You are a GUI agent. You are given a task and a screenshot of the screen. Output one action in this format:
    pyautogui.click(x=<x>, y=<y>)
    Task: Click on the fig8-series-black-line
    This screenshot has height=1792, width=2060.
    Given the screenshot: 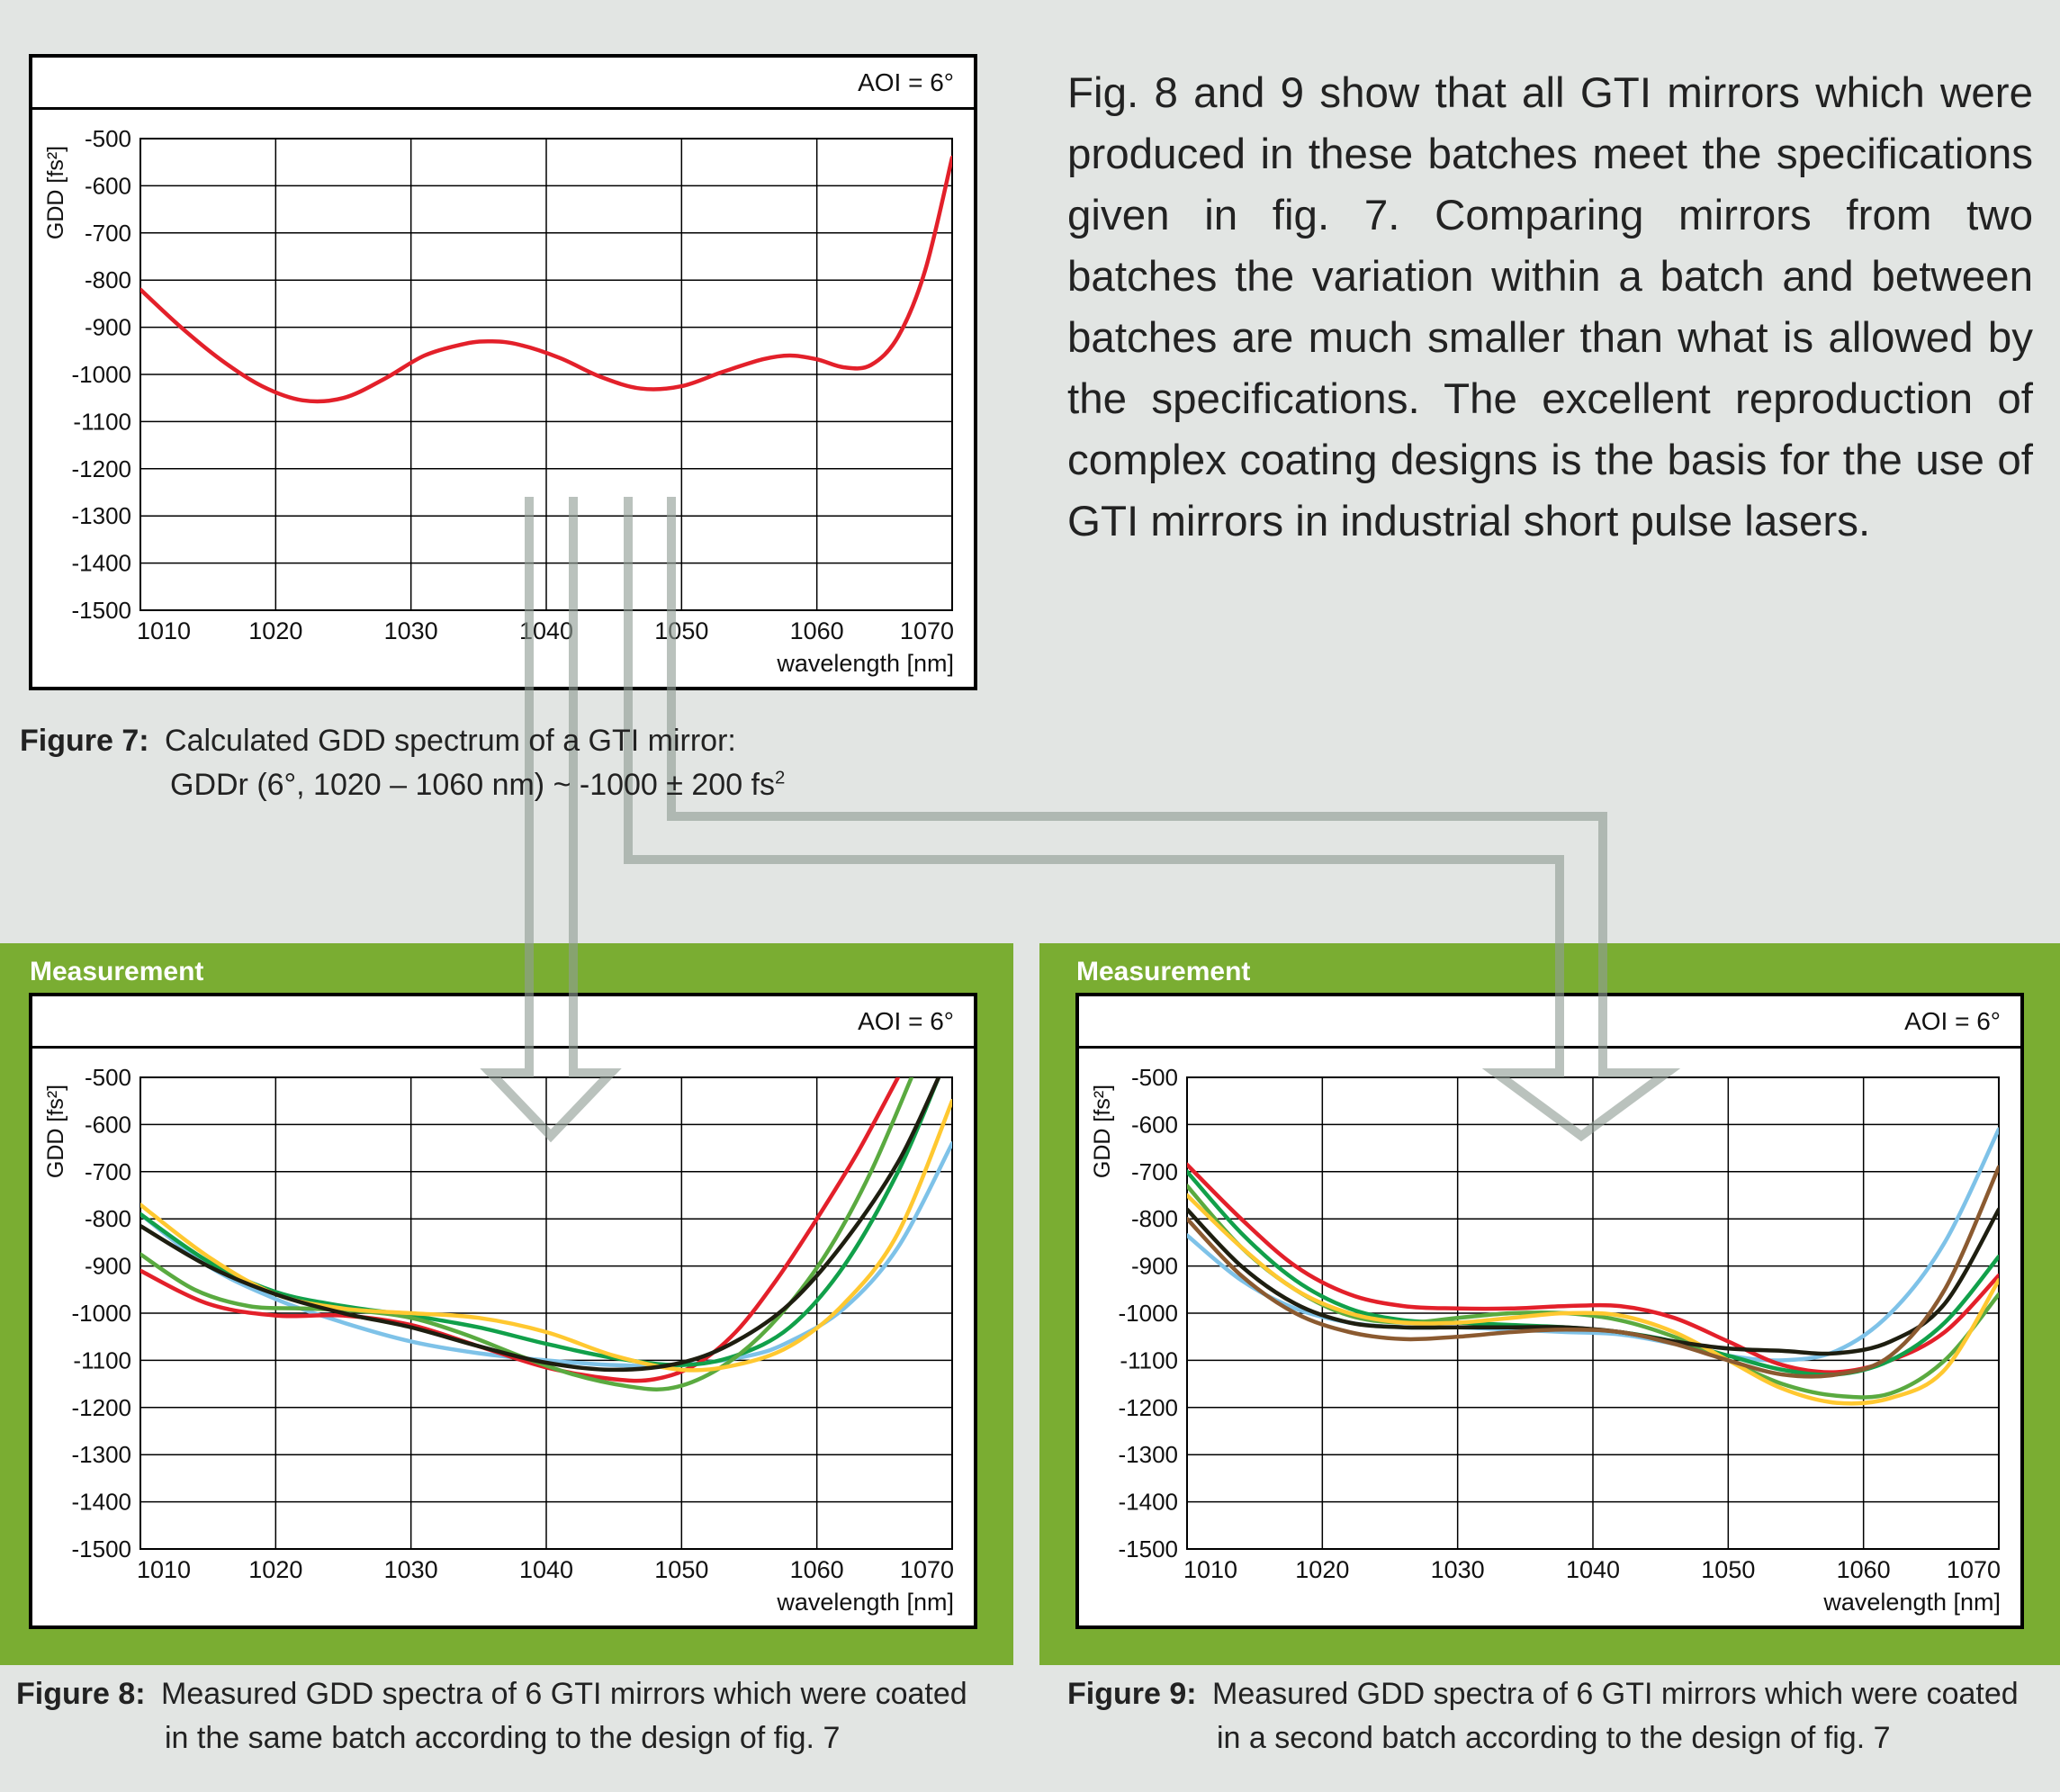 What is the action you would take?
    pyautogui.click(x=540, y=1225)
    